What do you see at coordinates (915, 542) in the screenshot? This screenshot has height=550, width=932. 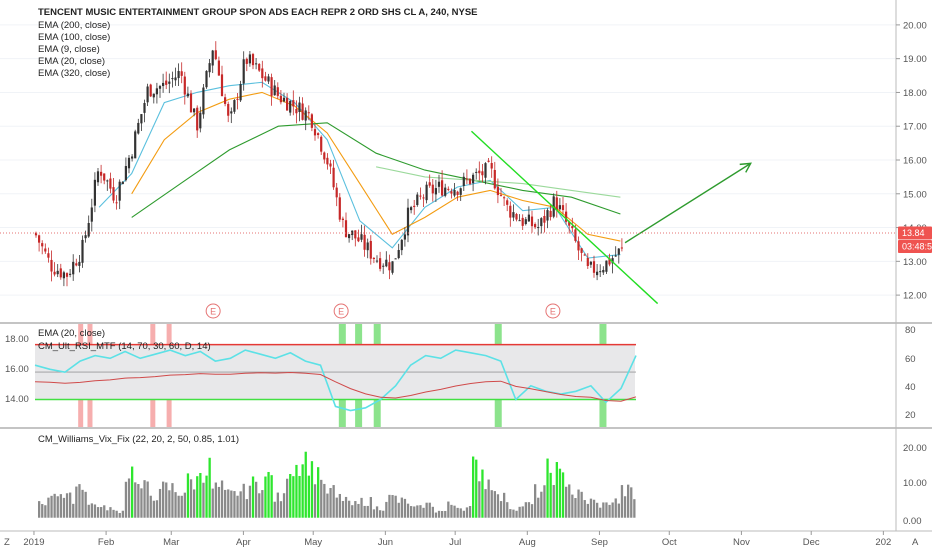 I see `auto-scale-button: A` at bounding box center [915, 542].